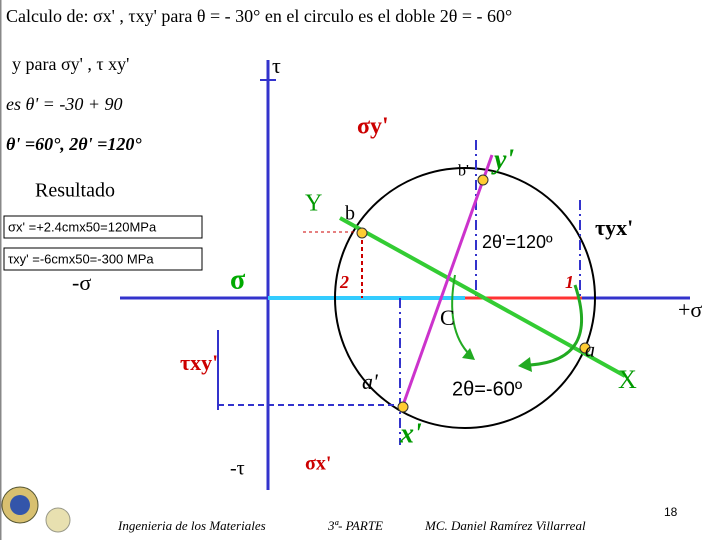  Describe the element at coordinates (344, 282) in the screenshot. I see `label: 2` at that location.